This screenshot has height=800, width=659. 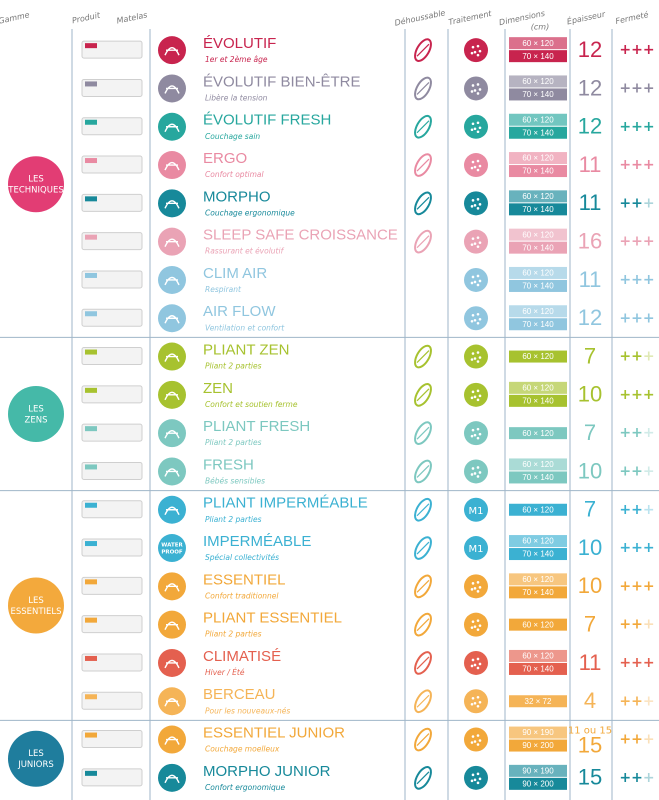 What do you see at coordinates (420, 17) in the screenshot?
I see `column-header: Déhoussable` at bounding box center [420, 17].